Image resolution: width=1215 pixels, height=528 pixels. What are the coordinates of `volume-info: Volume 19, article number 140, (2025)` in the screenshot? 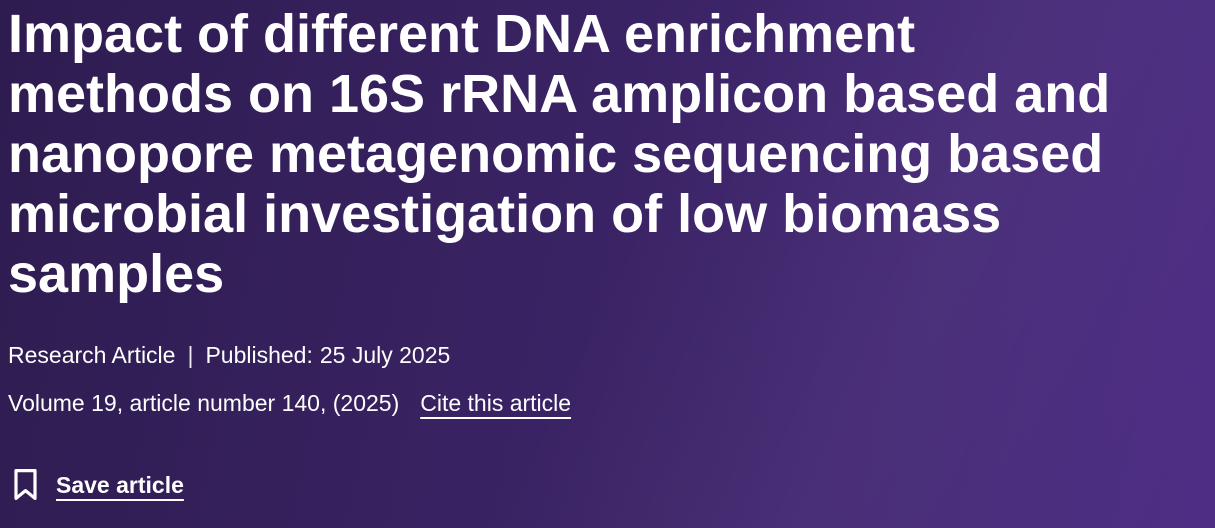 It's located at (204, 403).